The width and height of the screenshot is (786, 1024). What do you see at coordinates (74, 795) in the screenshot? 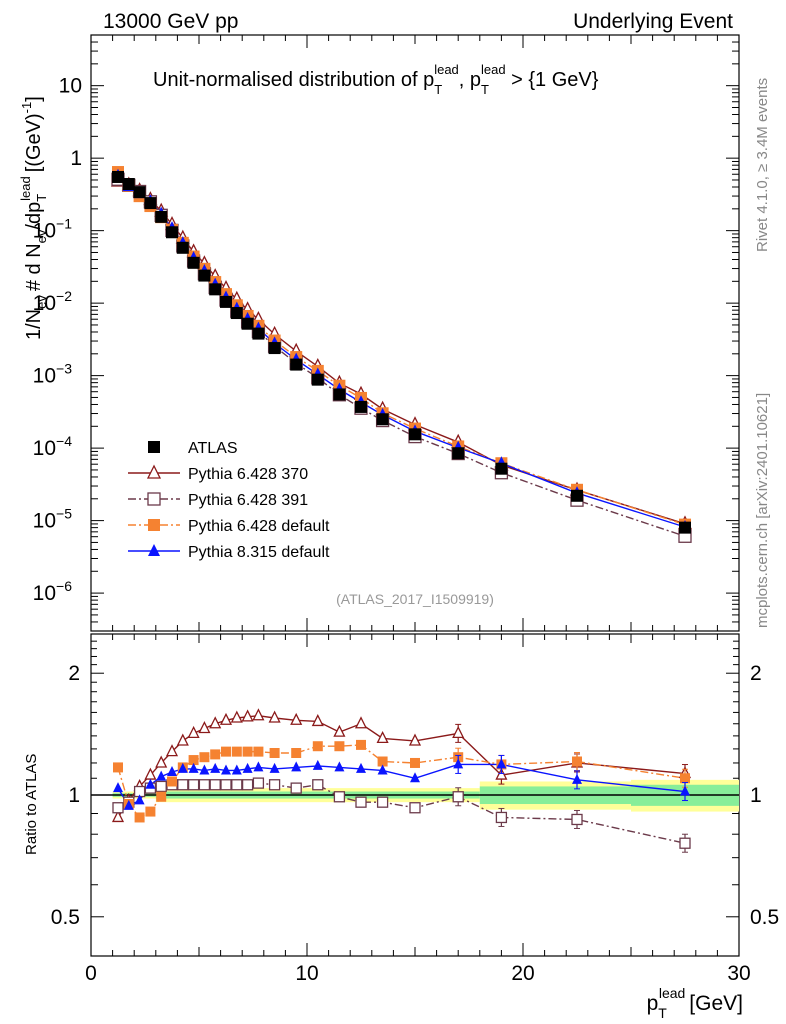
I see `y-tick-label-ratio: 1` at bounding box center [74, 795].